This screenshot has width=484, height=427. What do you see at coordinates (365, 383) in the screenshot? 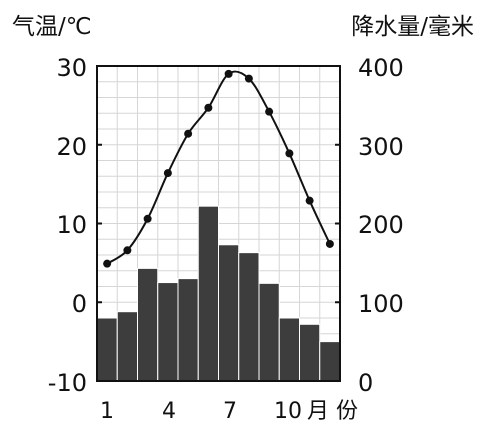
I see `right-tick-label: 0` at bounding box center [365, 383].